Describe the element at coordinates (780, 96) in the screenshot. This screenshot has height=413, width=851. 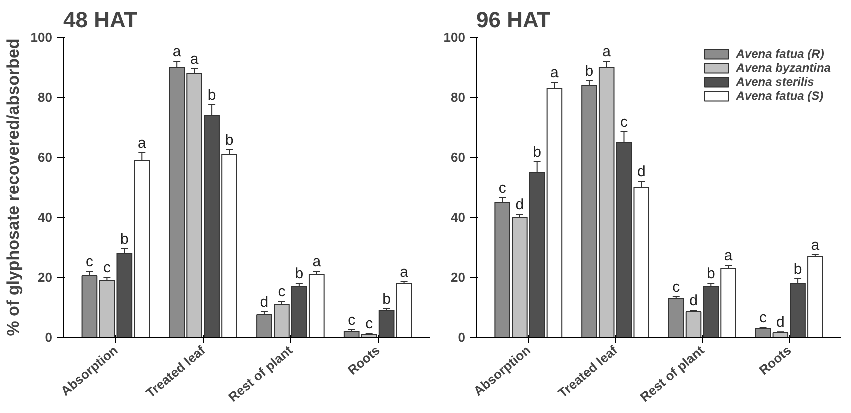
I see `legend-label: Avena fatua (S)` at that location.